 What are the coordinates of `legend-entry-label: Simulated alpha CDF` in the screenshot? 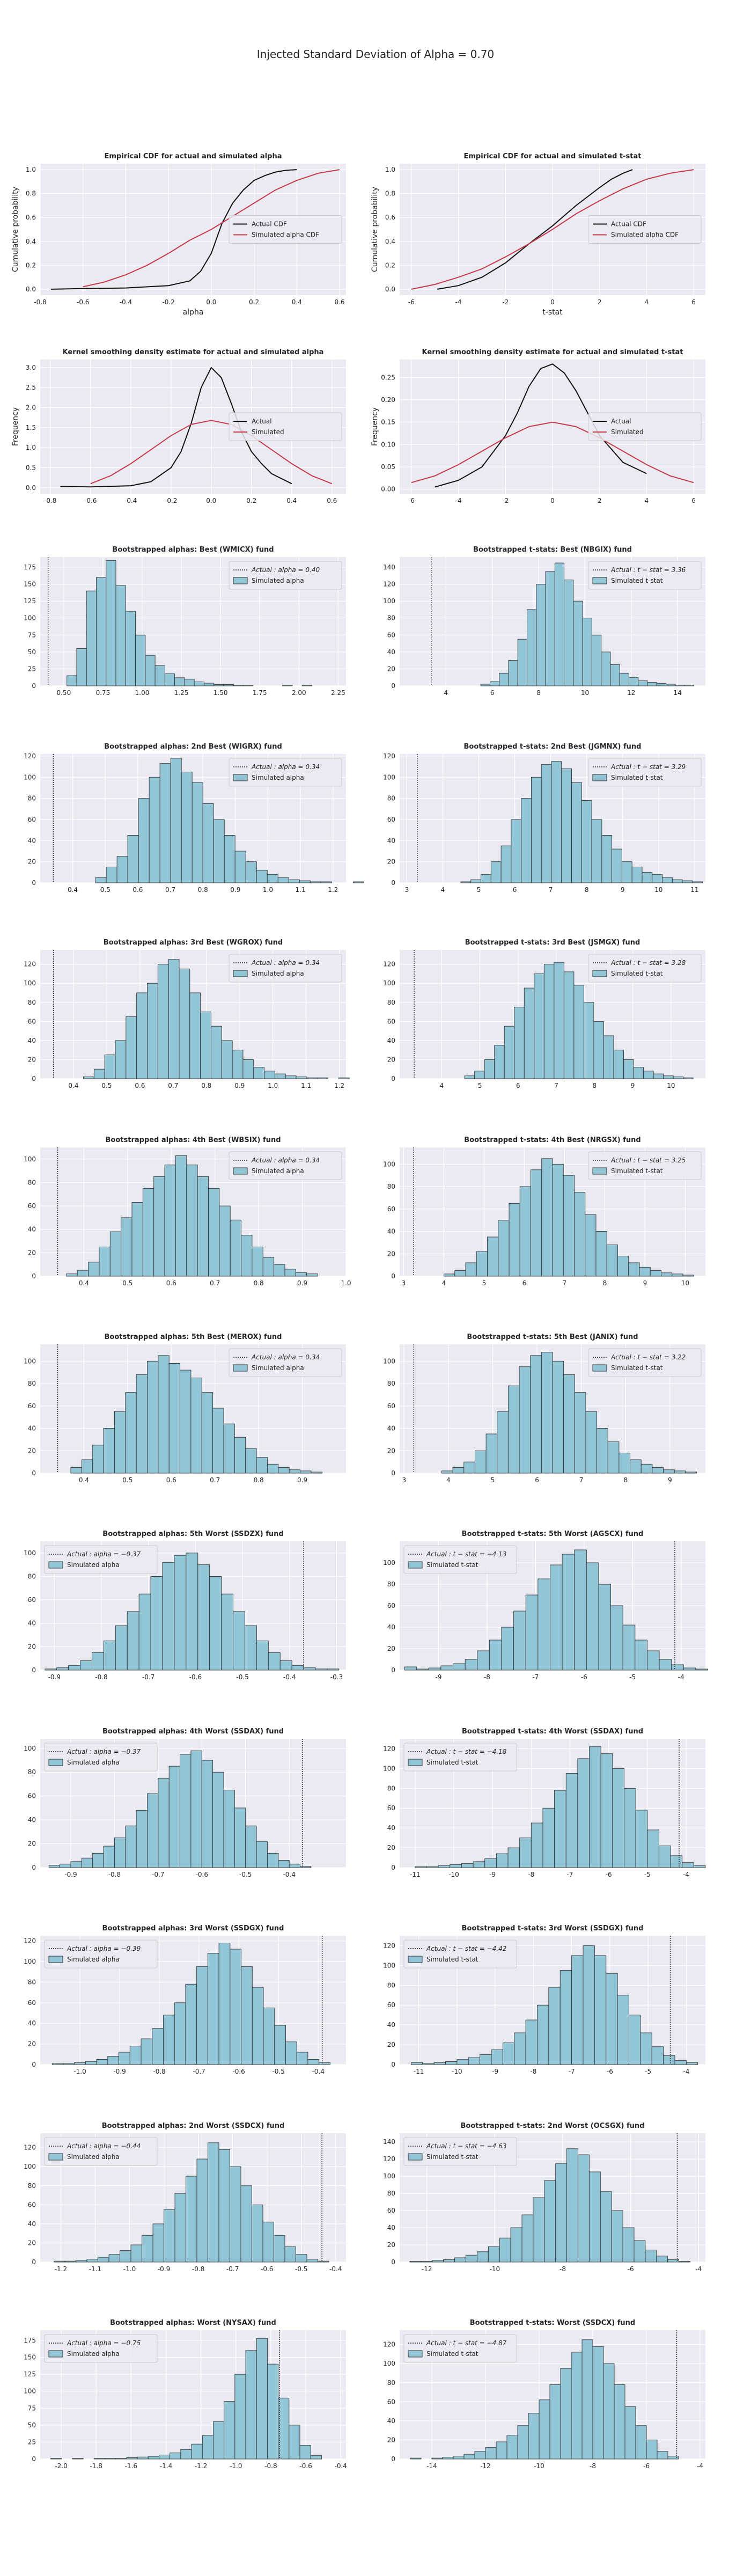 It's located at (645, 235).